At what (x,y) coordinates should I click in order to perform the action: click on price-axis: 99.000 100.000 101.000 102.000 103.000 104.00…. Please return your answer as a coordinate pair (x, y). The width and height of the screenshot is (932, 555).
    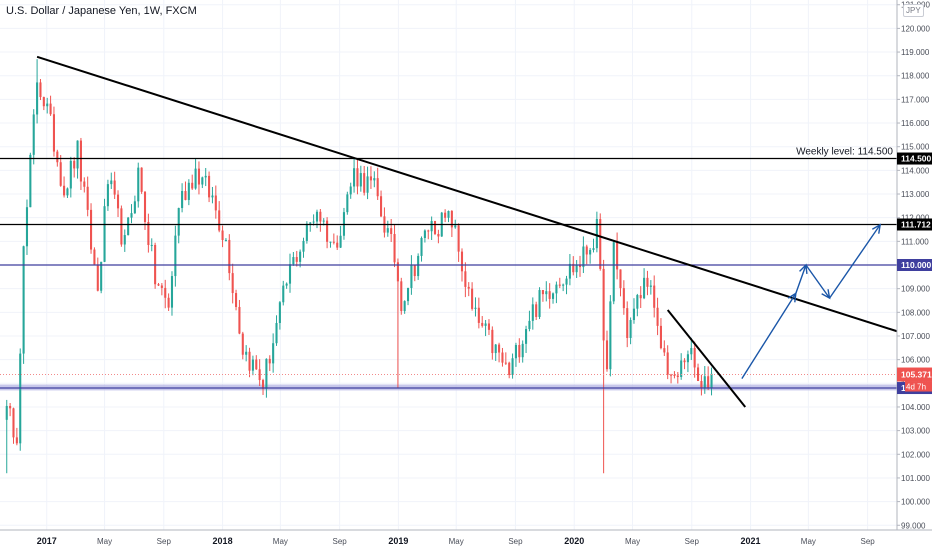
    Looking at the image, I should click on (914, 265).